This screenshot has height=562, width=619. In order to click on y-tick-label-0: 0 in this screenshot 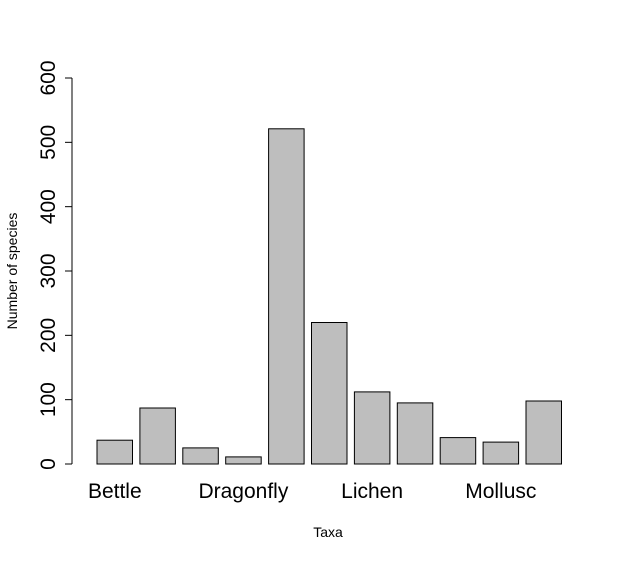, I will do `click(48, 464)`.